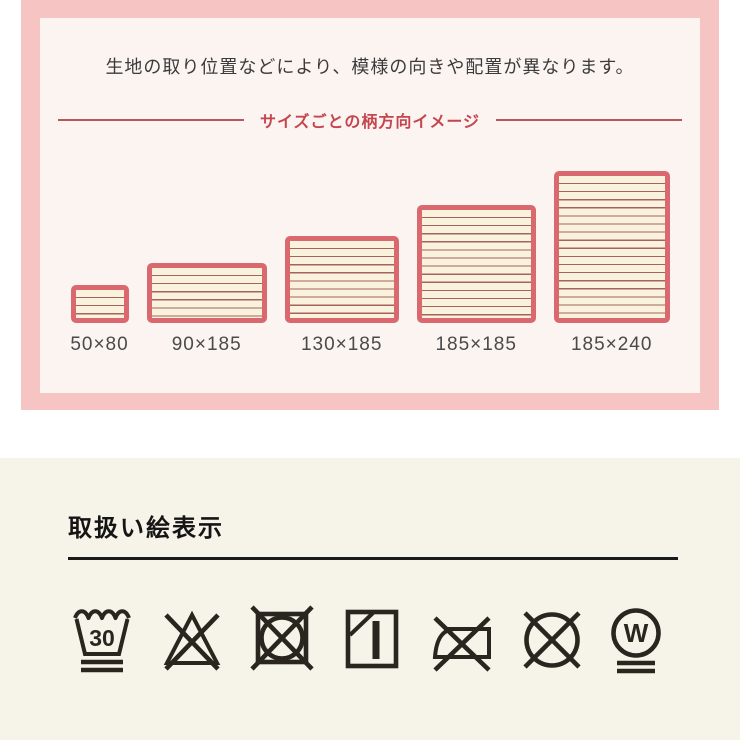 The image size is (740, 740). I want to click on wet-clean-gentle-icon: W, so click(636, 641).